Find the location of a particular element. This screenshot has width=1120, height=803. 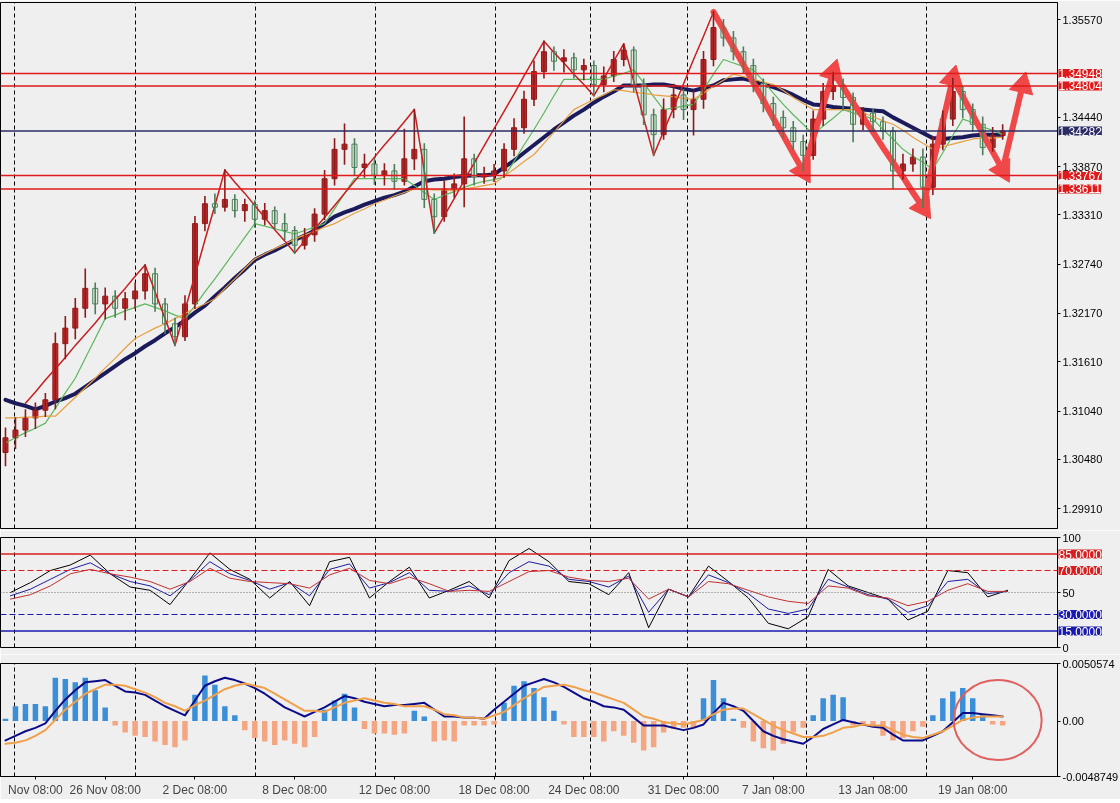

ref-line-label: 1.34804 is located at coordinates (1080, 86).